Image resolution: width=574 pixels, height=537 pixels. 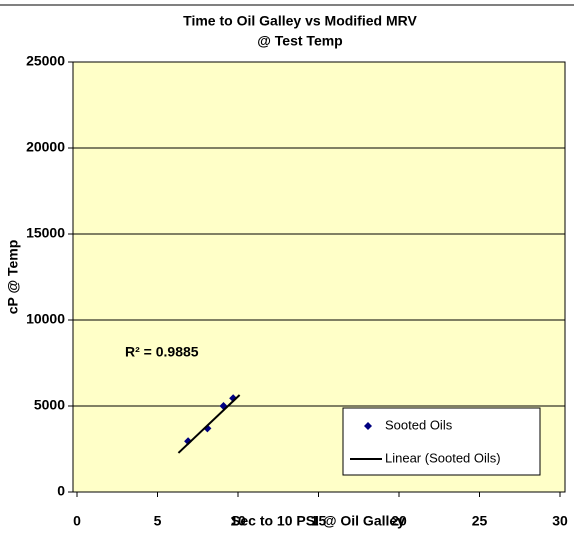 I want to click on y-tick-label: 20000, so click(x=45, y=147).